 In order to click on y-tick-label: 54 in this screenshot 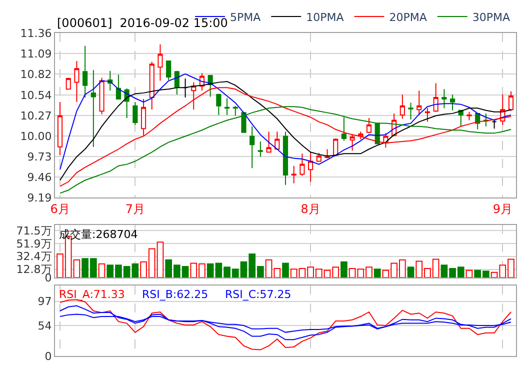, I will do `click(45, 325)`.